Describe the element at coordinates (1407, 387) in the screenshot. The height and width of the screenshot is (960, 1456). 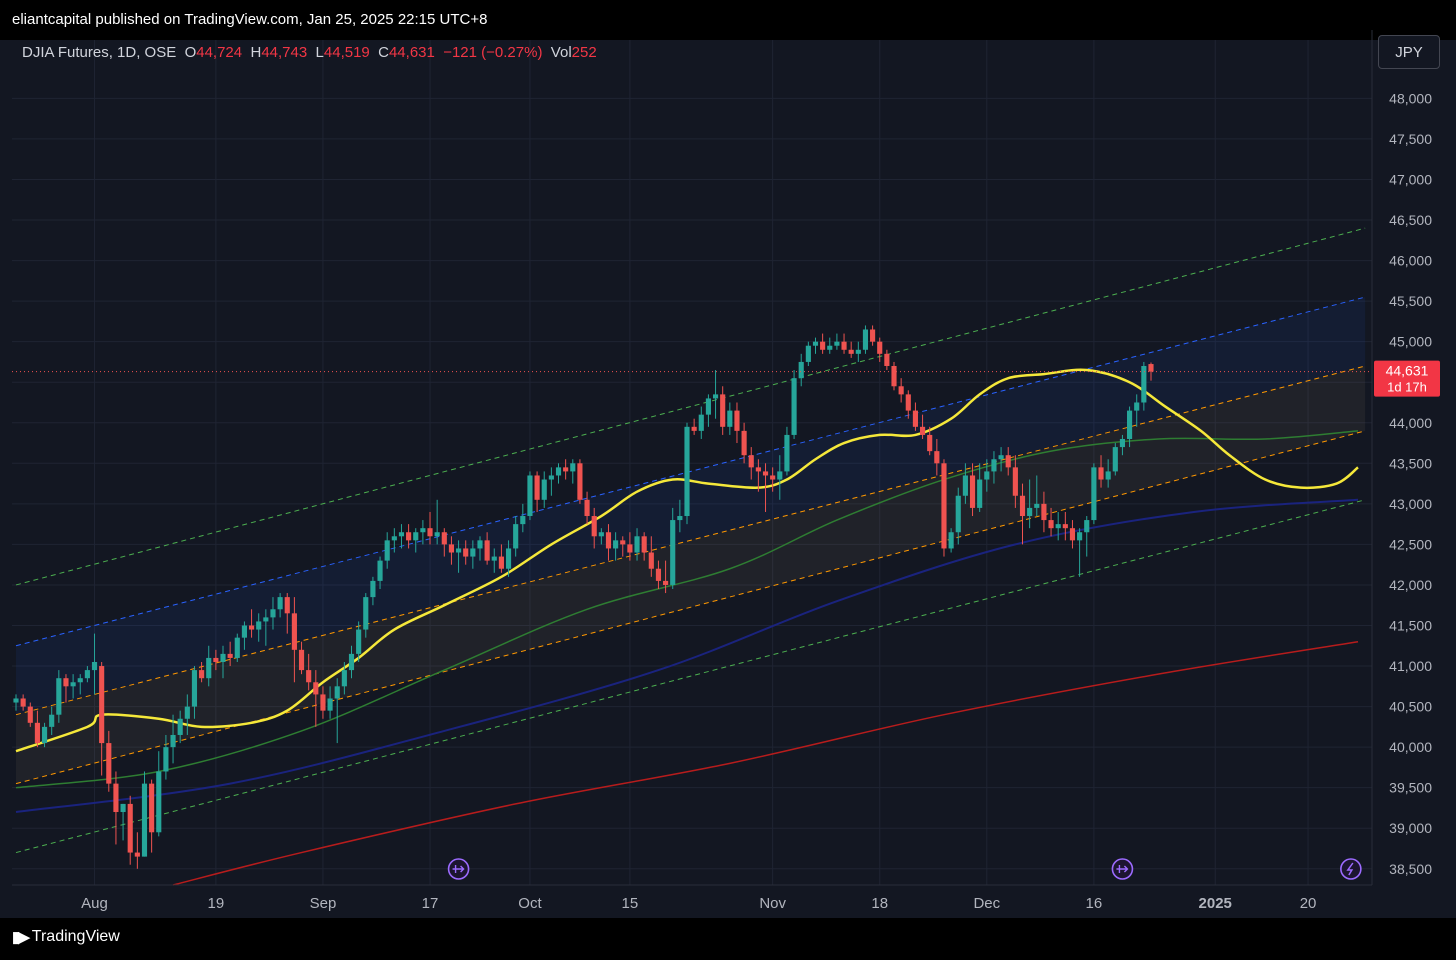
I see `last-price-tag-countdown: 1d 17h` at that location.